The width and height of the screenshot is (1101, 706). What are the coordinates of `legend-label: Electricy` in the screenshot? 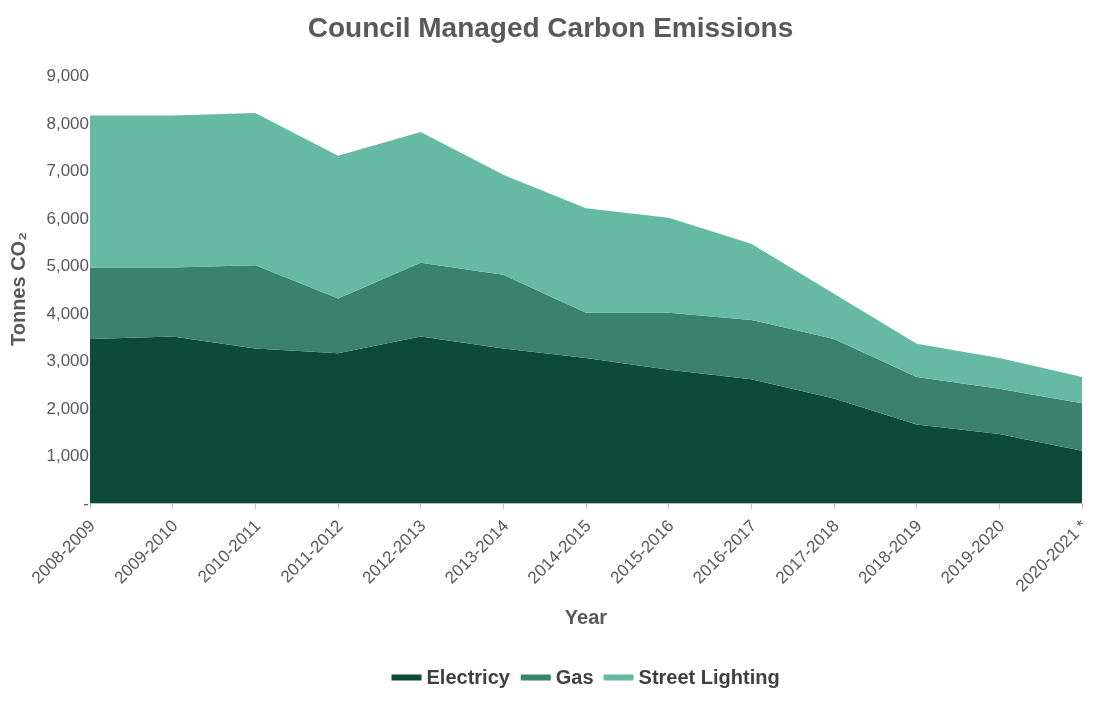 It's located at (468, 677).